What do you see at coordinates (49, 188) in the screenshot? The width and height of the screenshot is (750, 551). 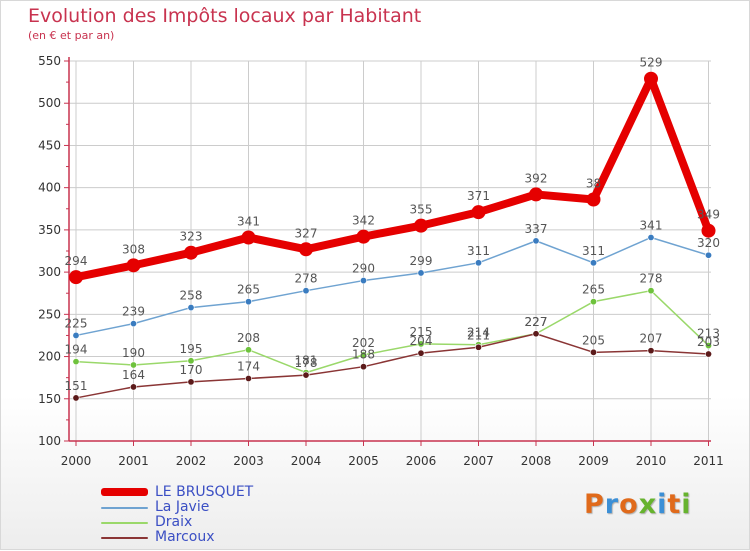 I see `y-tick-label-400: 400` at bounding box center [49, 188].